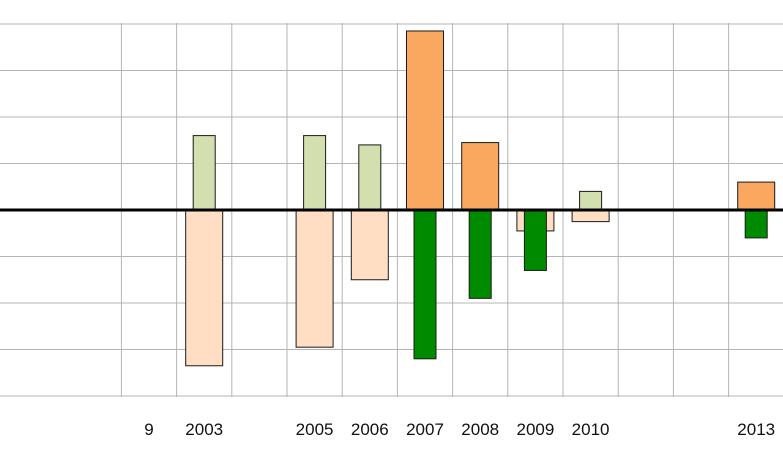 Image resolution: width=783 pixels, height=455 pixels. Describe the element at coordinates (315, 429) in the screenshot. I see `x-tick-label: 2005` at that location.